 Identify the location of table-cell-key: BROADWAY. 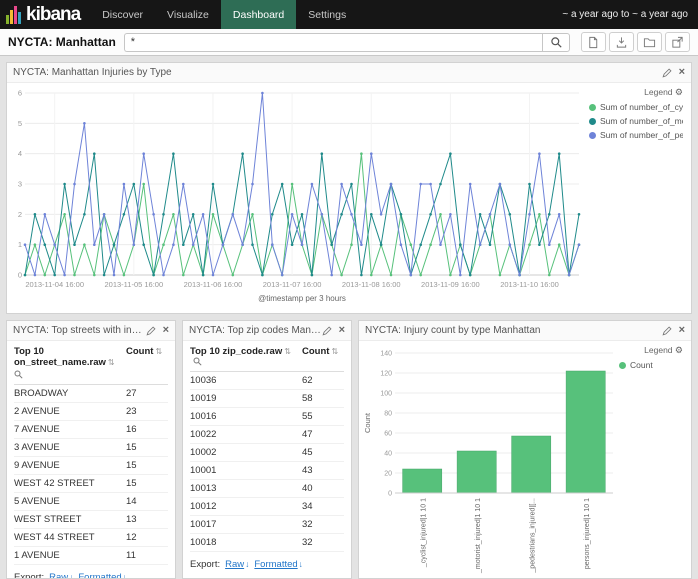
(41, 393).